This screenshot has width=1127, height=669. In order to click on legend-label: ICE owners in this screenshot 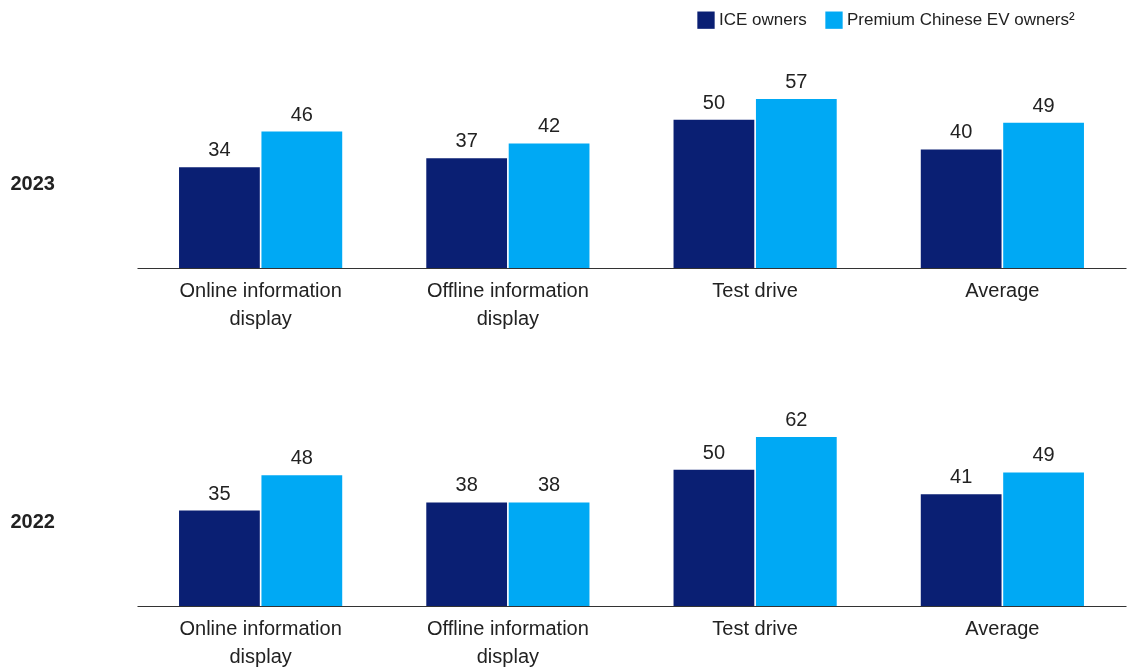, I will do `click(763, 20)`.